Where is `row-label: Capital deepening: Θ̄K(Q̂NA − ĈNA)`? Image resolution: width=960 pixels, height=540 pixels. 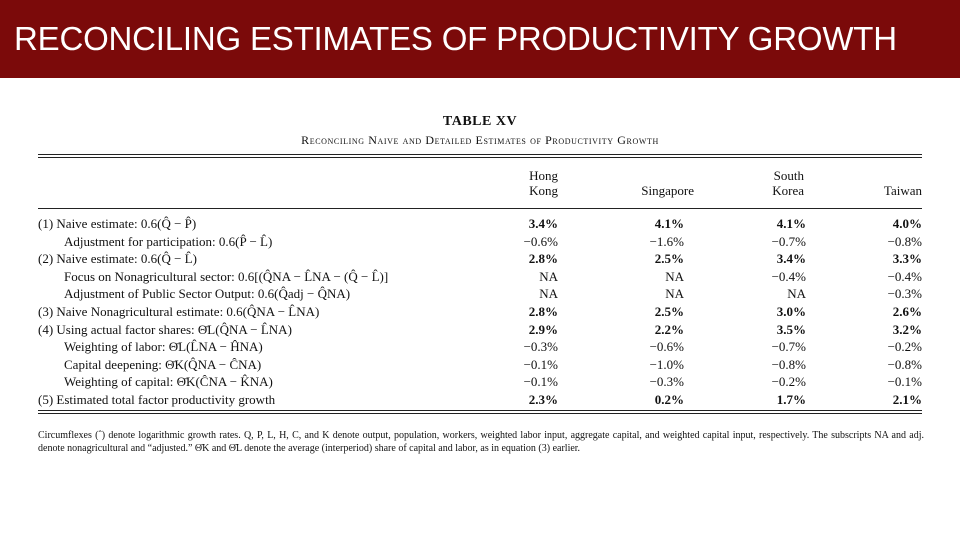
row-label: Capital deepening: Θ̄K(Q̂NA − ĈNA) is located at coordinates (163, 364).